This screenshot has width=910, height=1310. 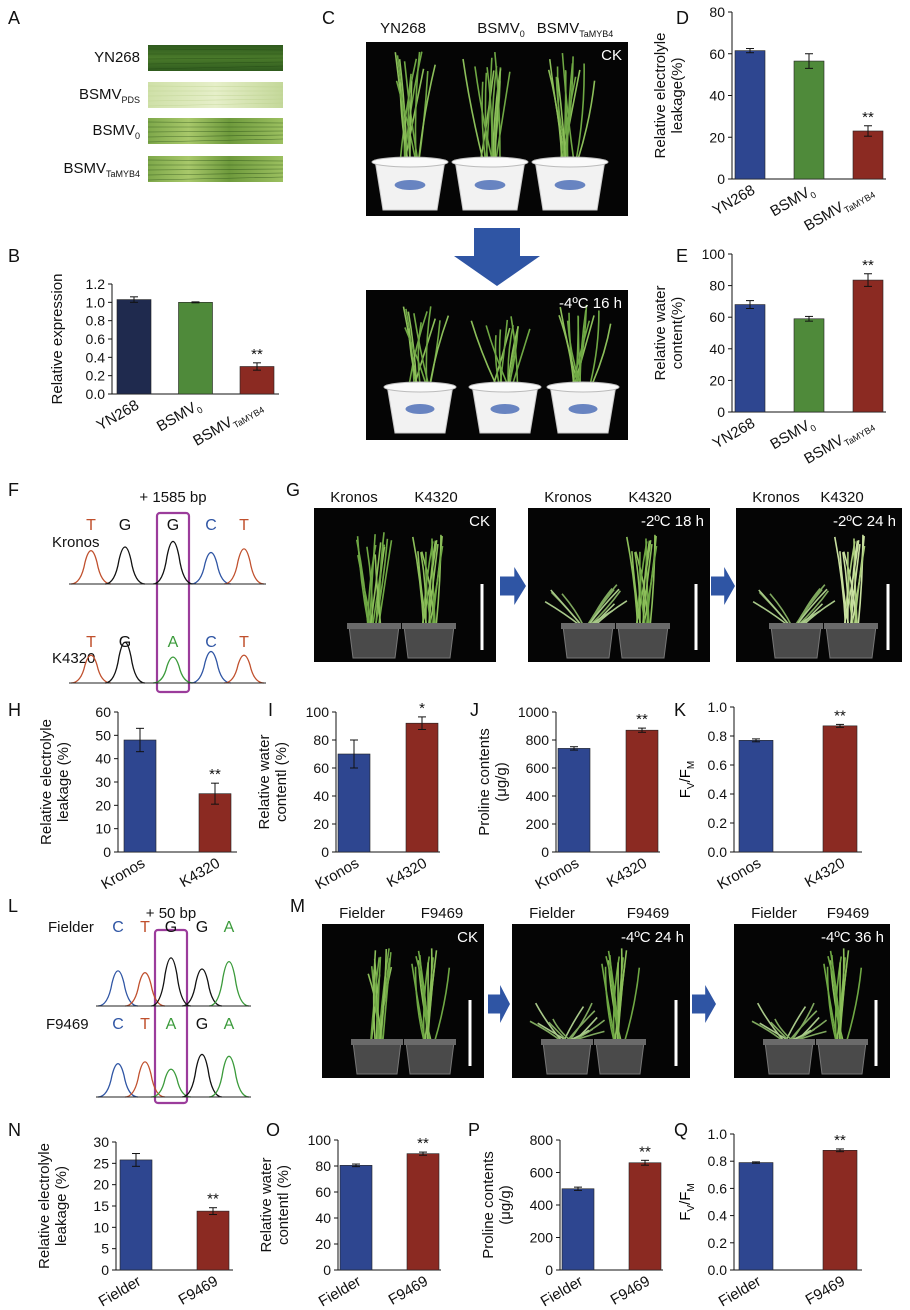 I want to click on photo-c-cold: -4ºC 16 h, so click(x=497, y=365).